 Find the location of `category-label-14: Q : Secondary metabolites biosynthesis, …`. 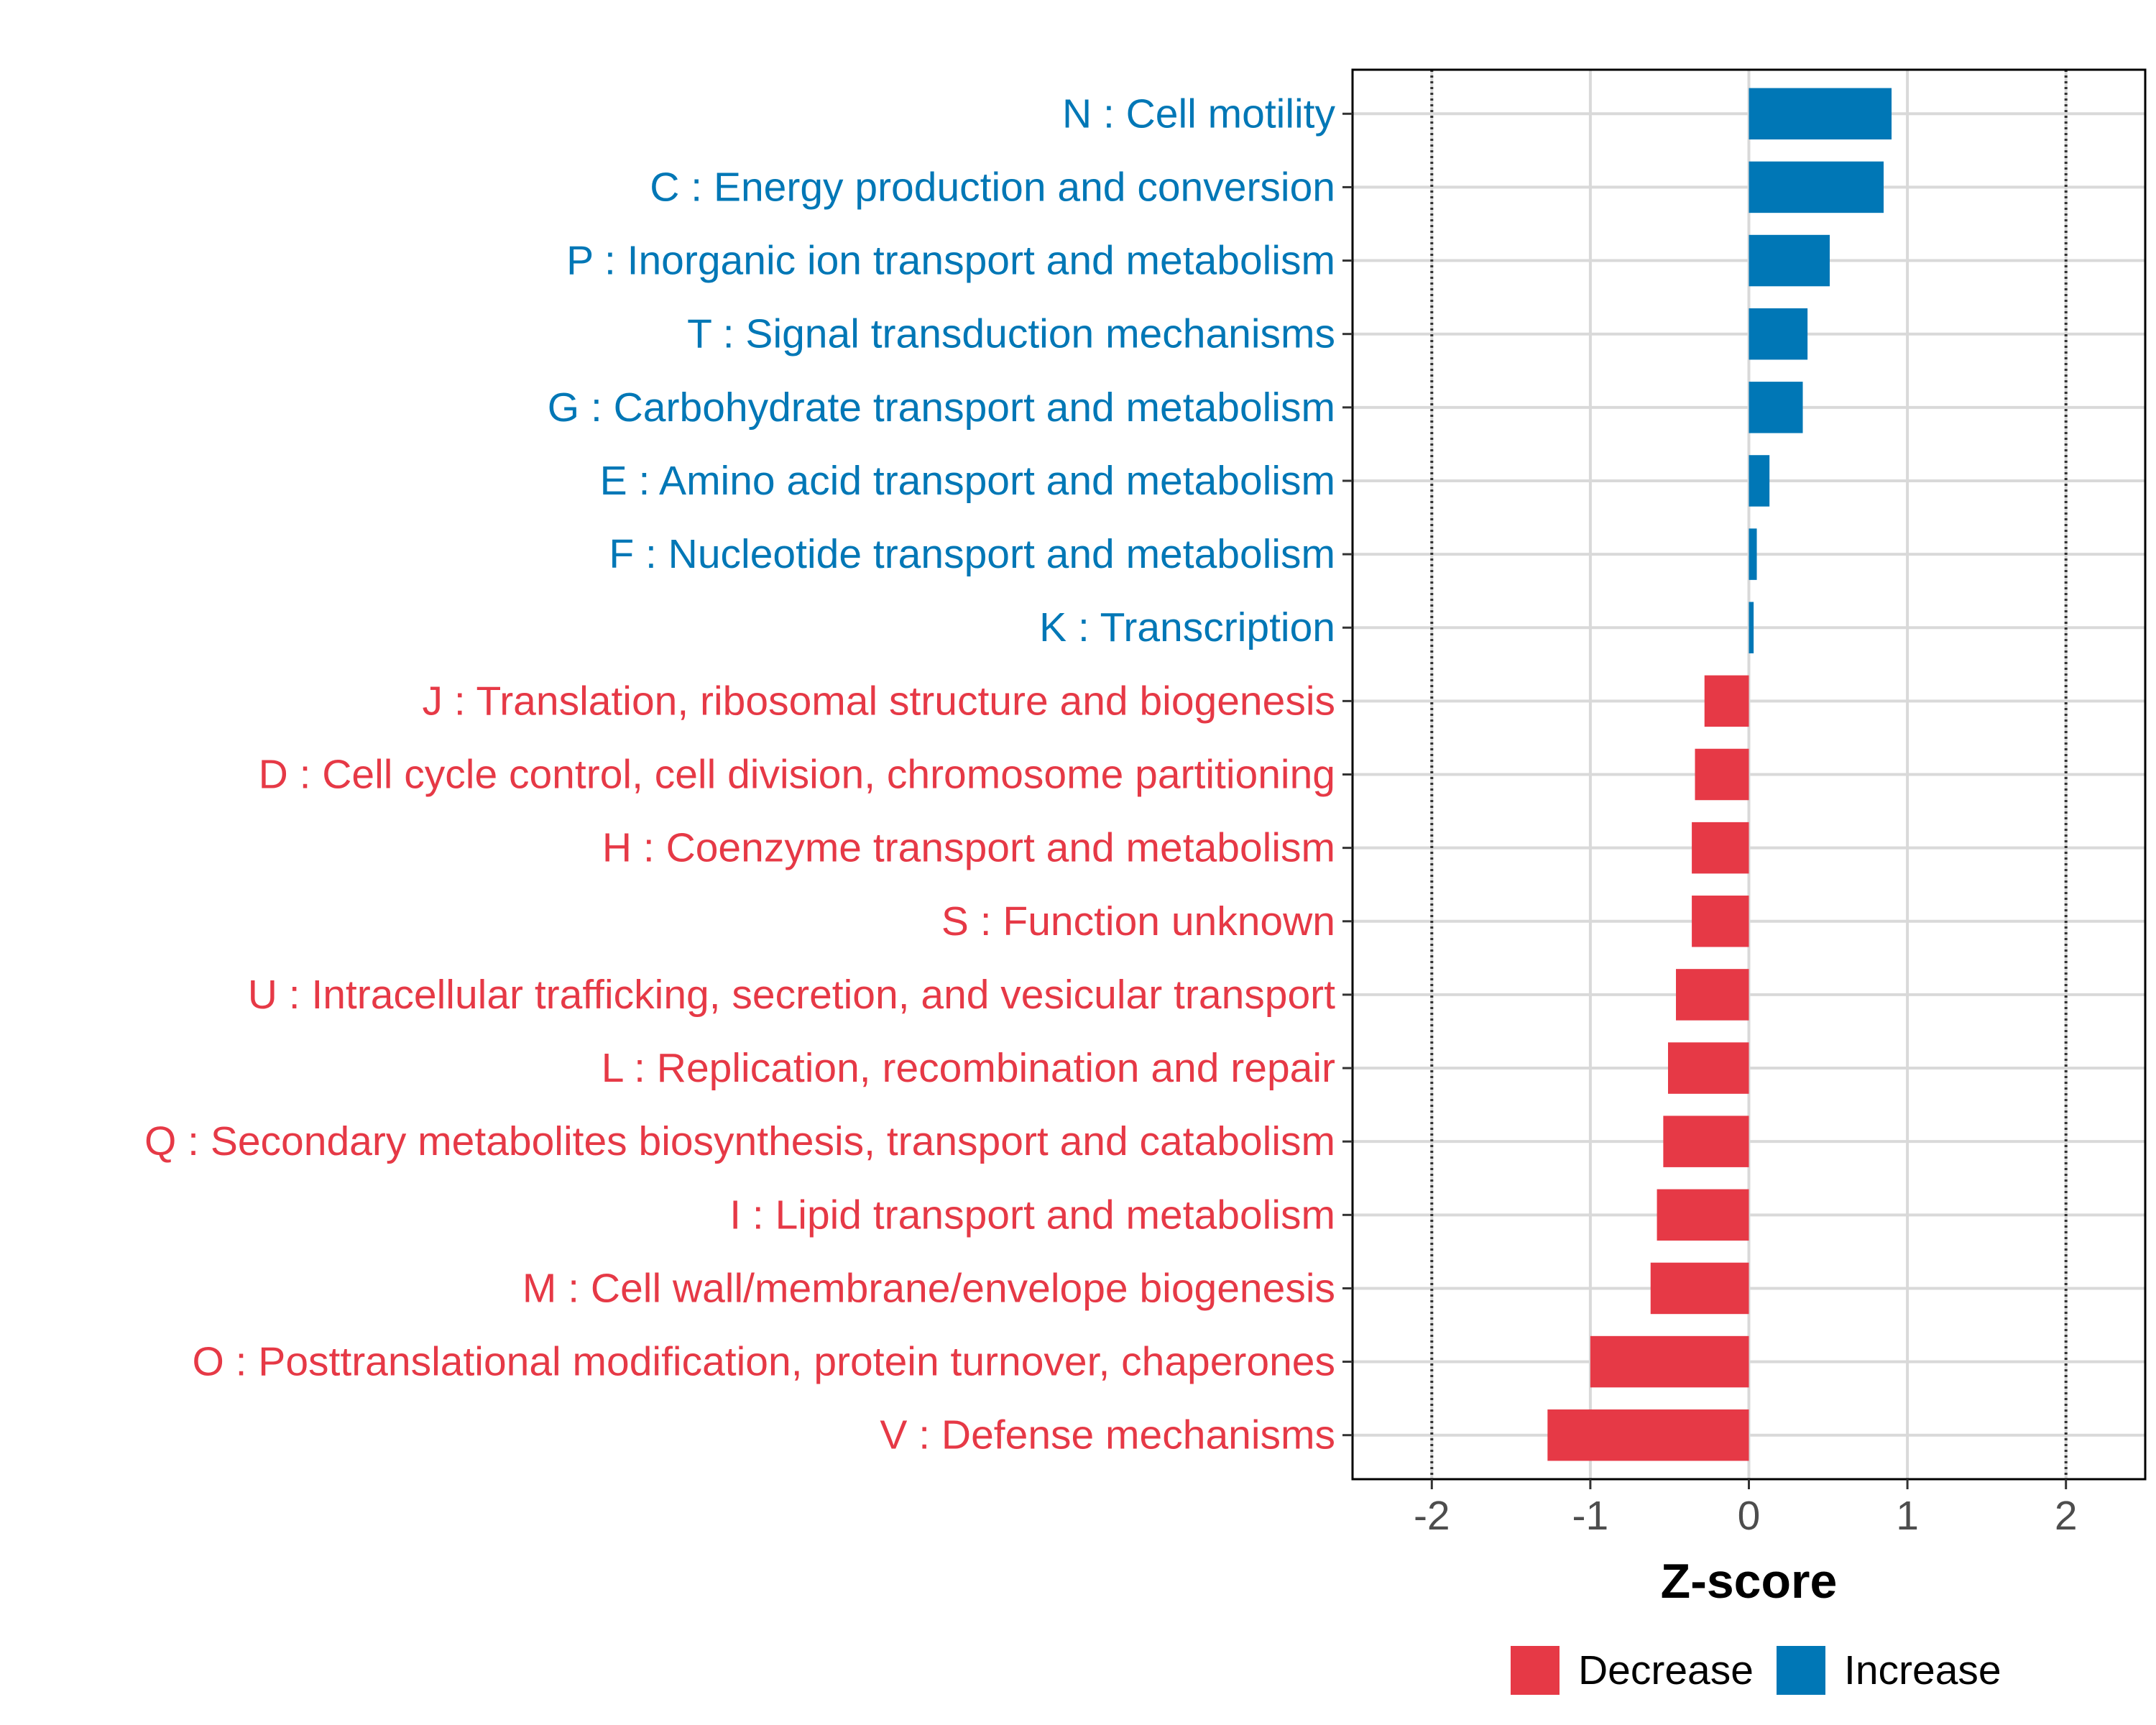

category-label-14: Q : Secondary metabolites biosynthesis, … is located at coordinates (739, 1141).